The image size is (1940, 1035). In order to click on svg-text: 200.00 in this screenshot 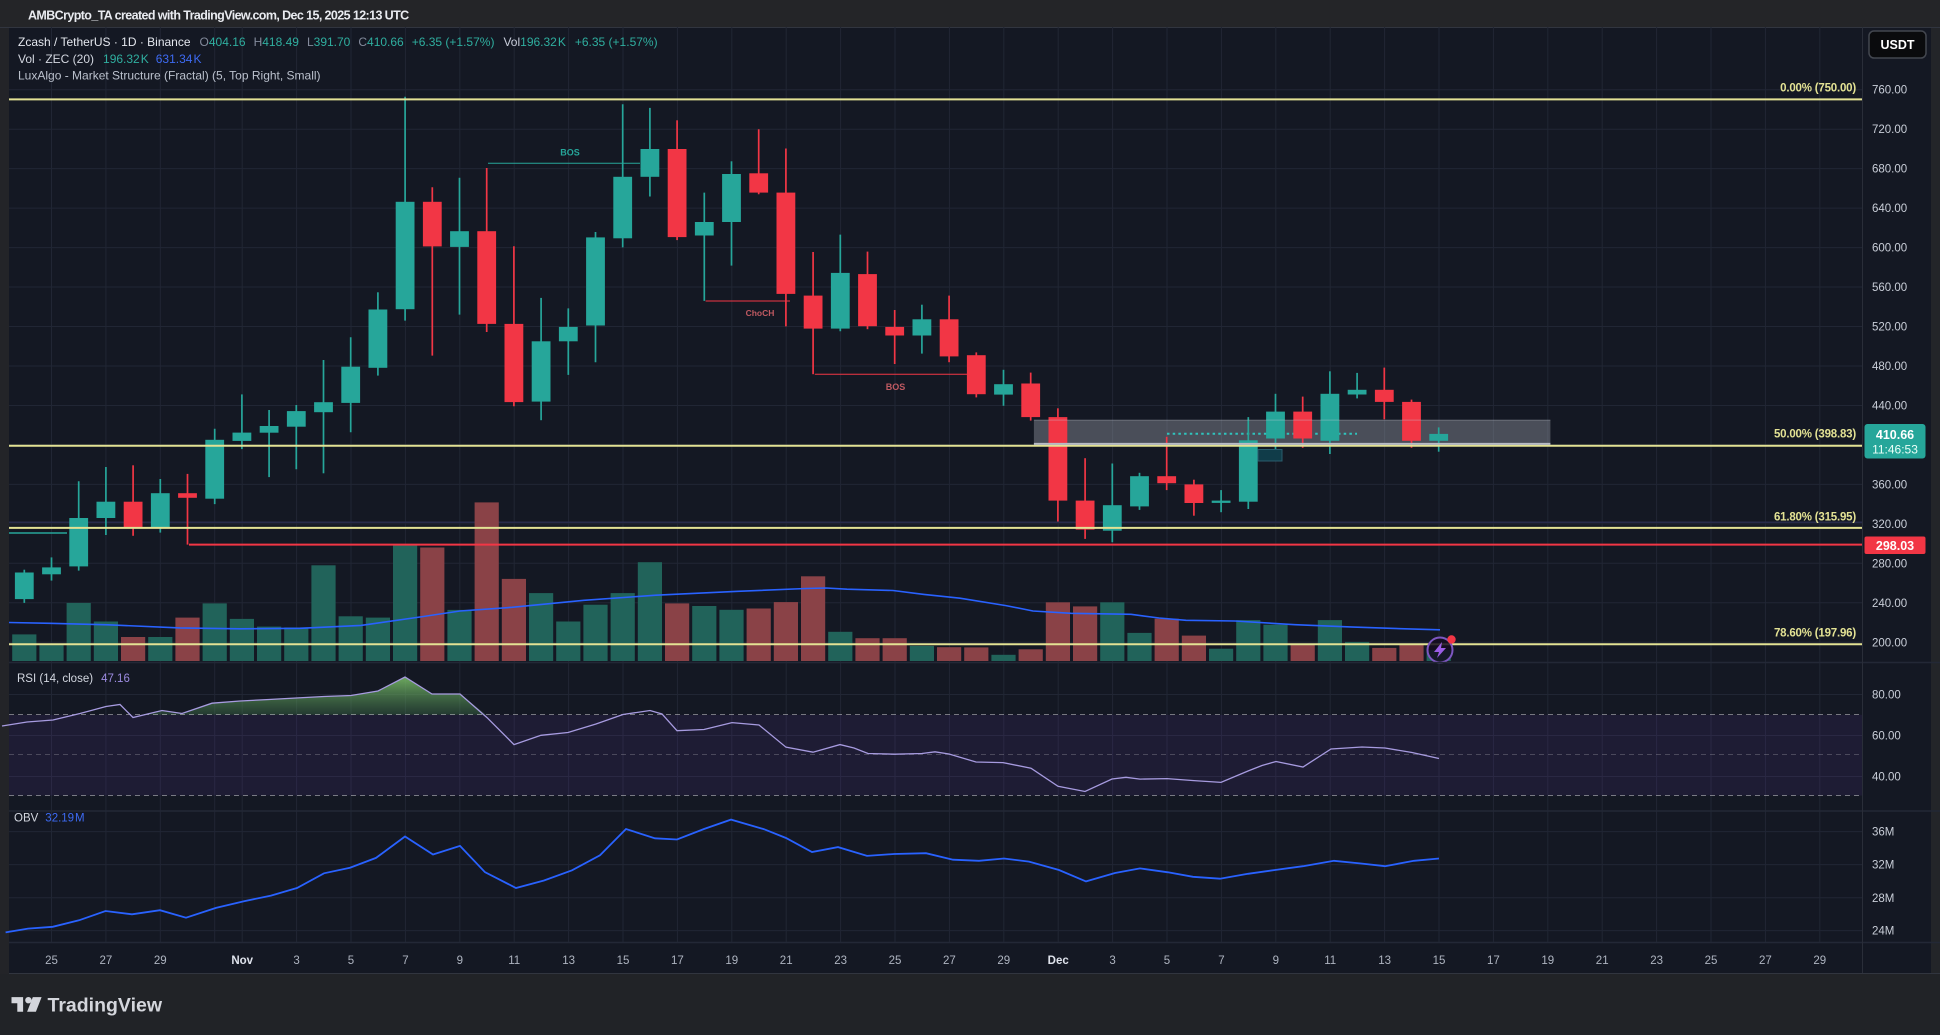, I will do `click(1889, 643)`.